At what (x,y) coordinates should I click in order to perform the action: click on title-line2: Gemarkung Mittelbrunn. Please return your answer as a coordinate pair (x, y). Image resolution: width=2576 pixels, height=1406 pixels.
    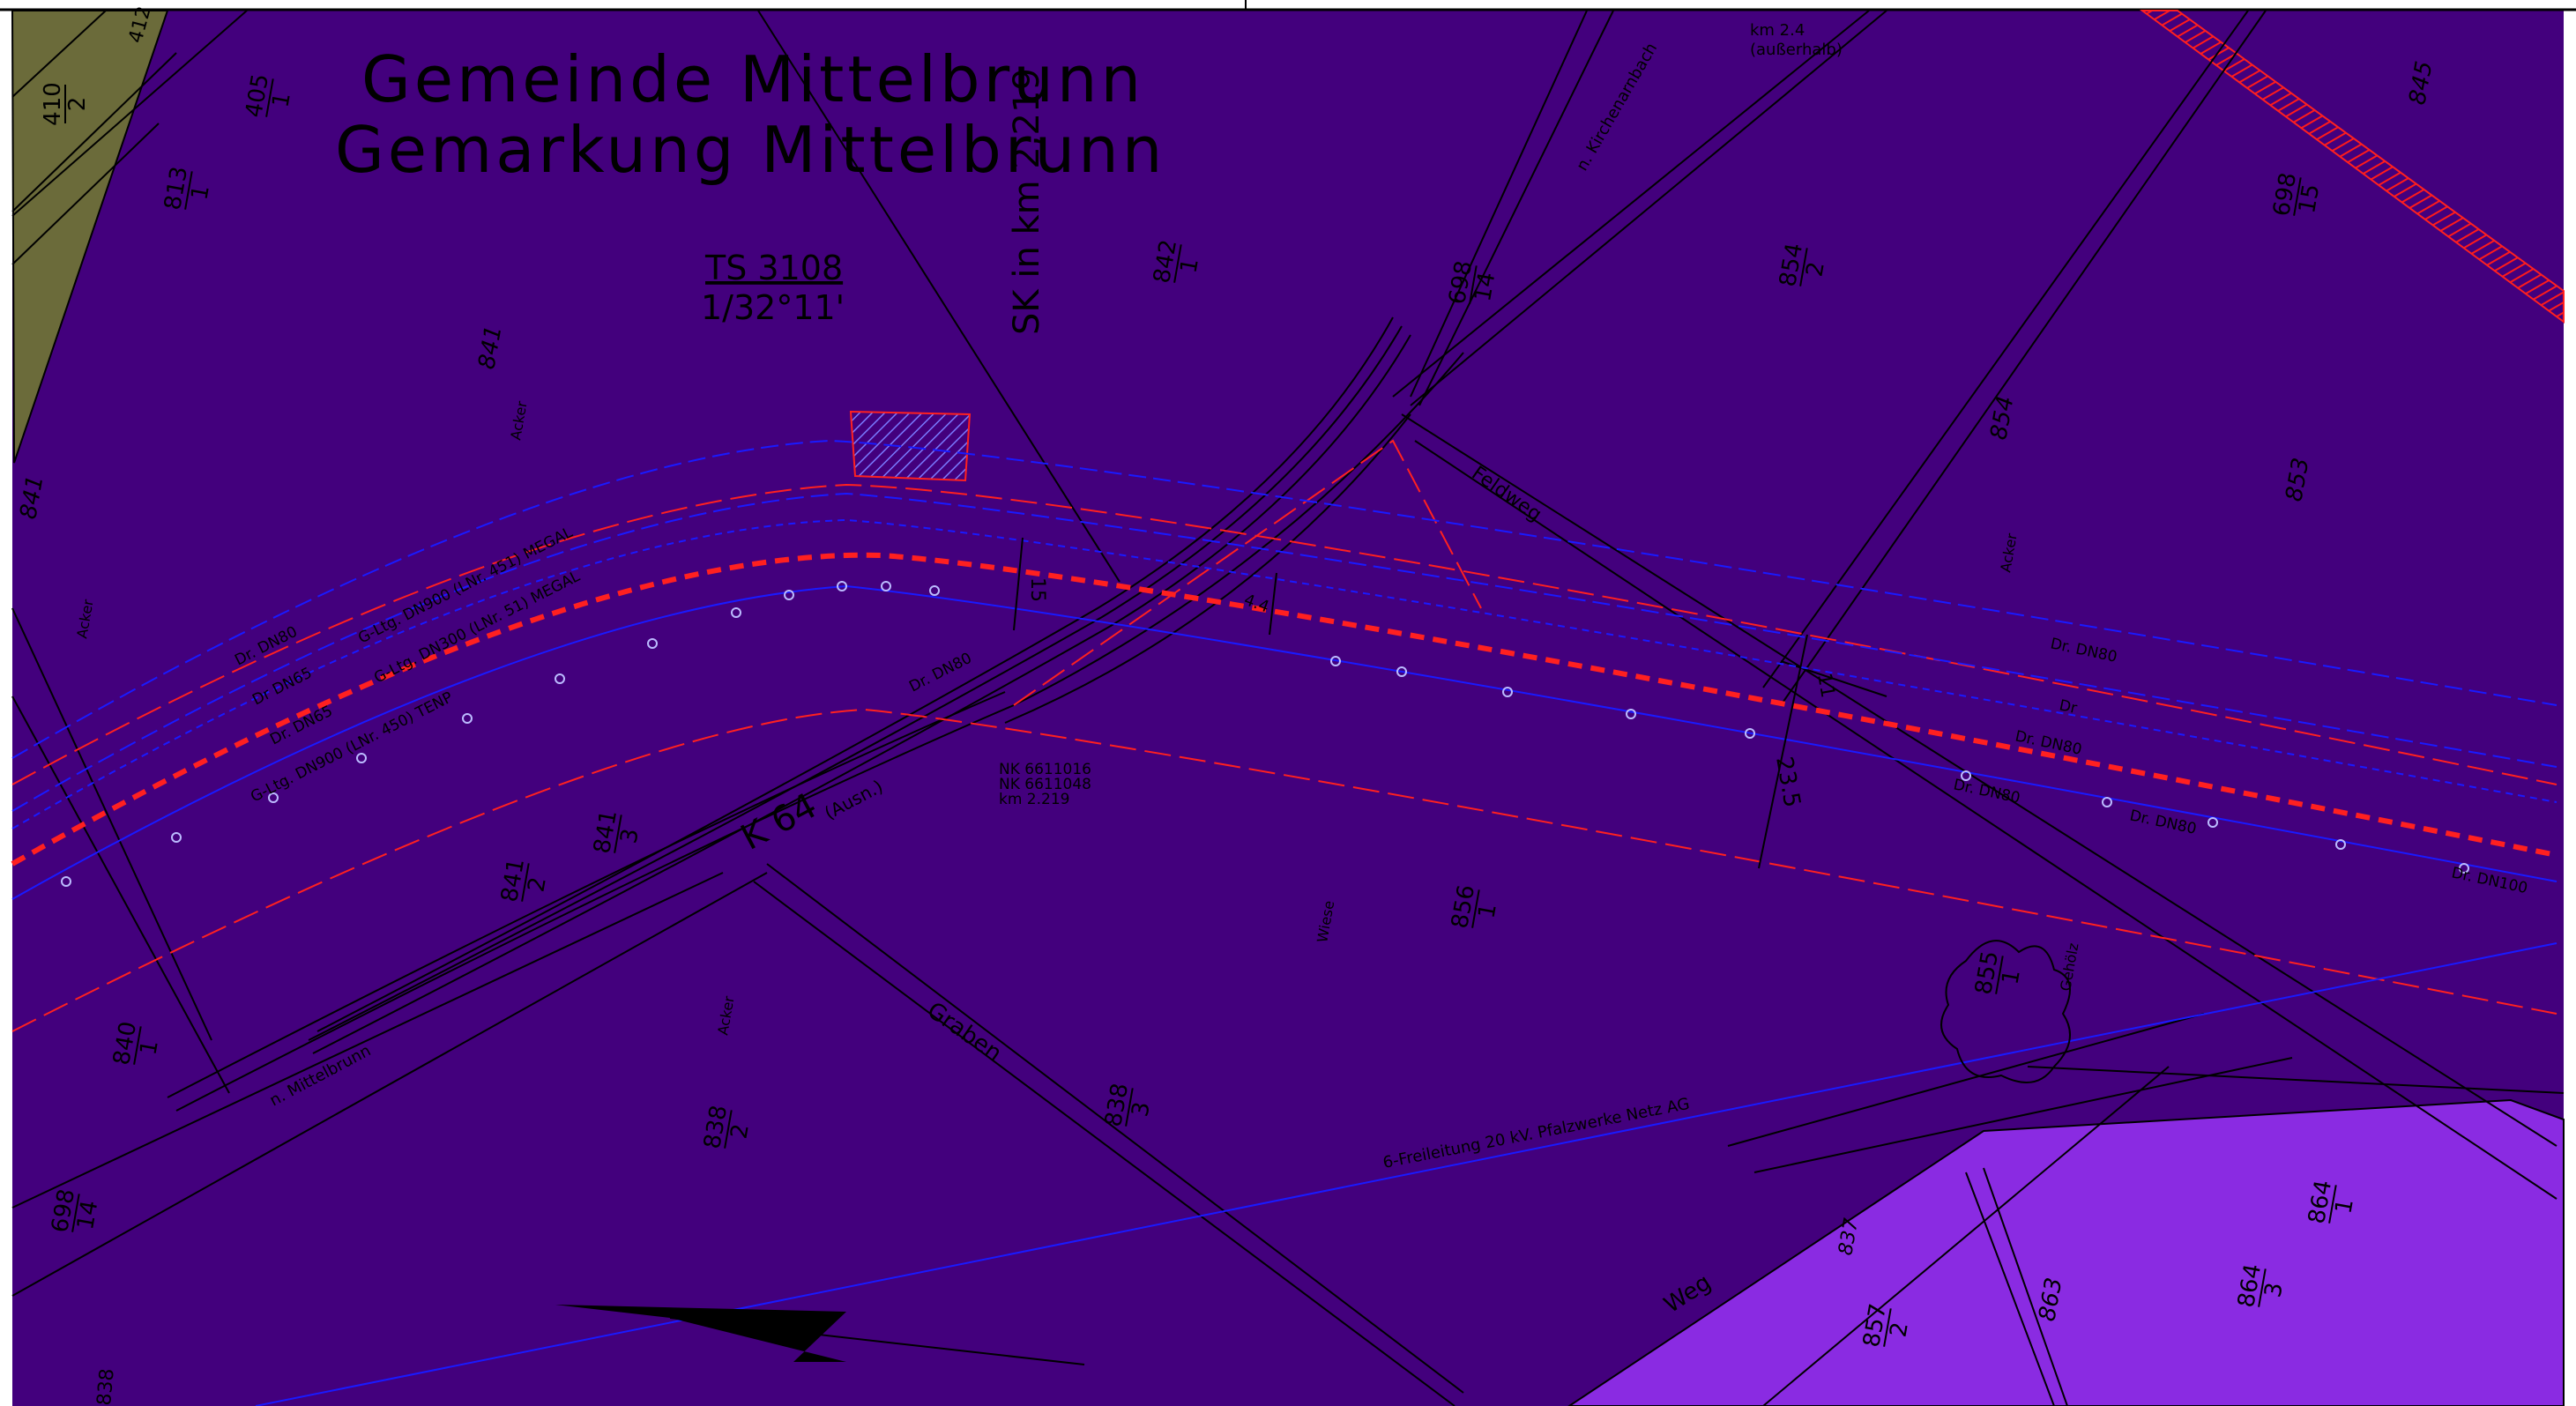
    Looking at the image, I should click on (750, 150).